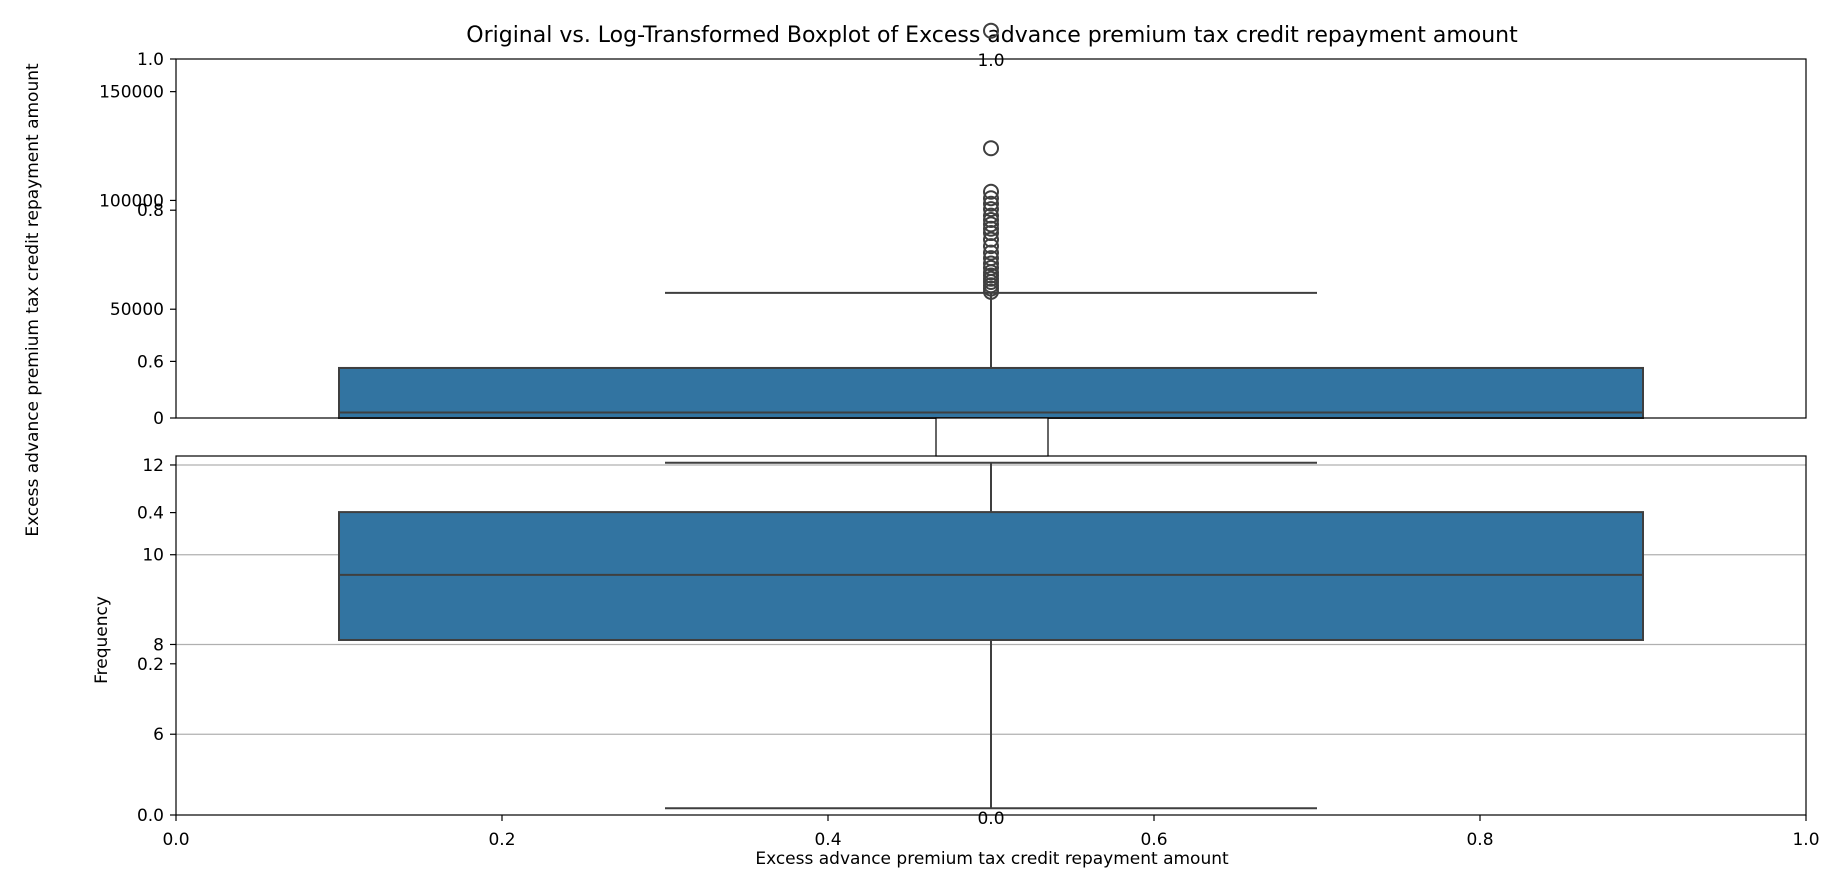 Image resolution: width=1838 pixels, height=891 pixels. Describe the element at coordinates (158, 419) in the screenshot. I see `y-tick-label: 0` at that location.